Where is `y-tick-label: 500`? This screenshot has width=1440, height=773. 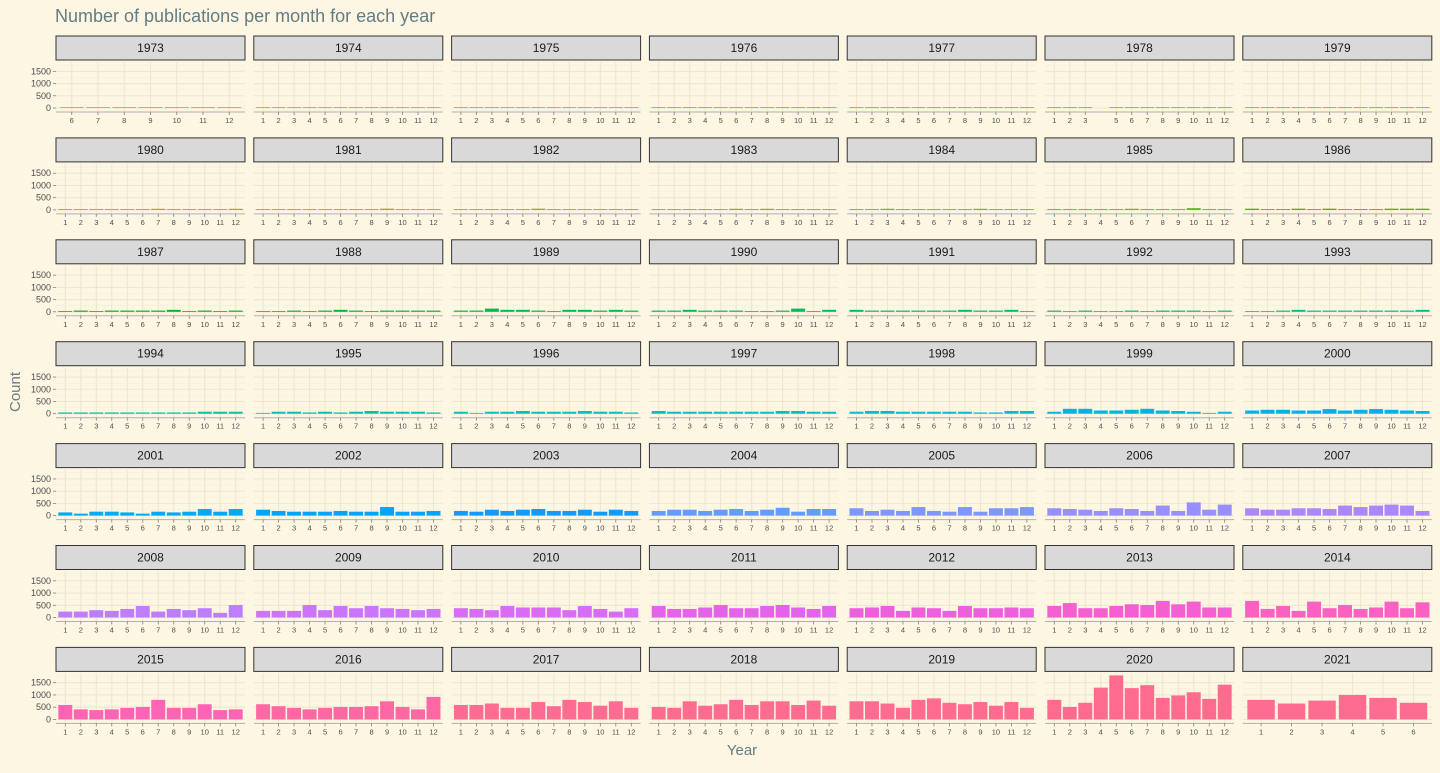 y-tick-label: 500 is located at coordinates (43, 401).